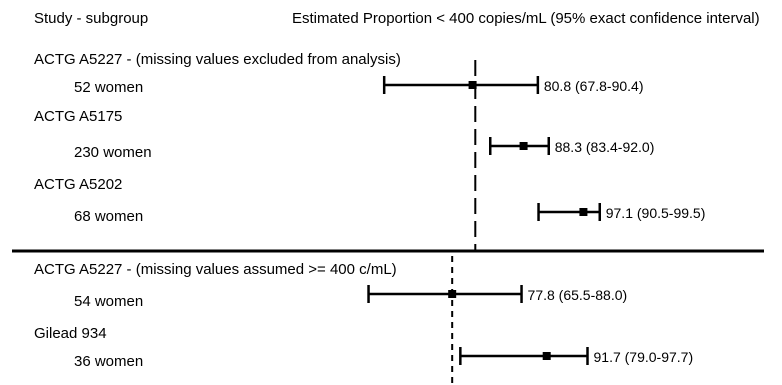  Describe the element at coordinates (644, 357) in the screenshot. I see `estimate-value-label: 91.7 (79.0-97.7)` at that location.